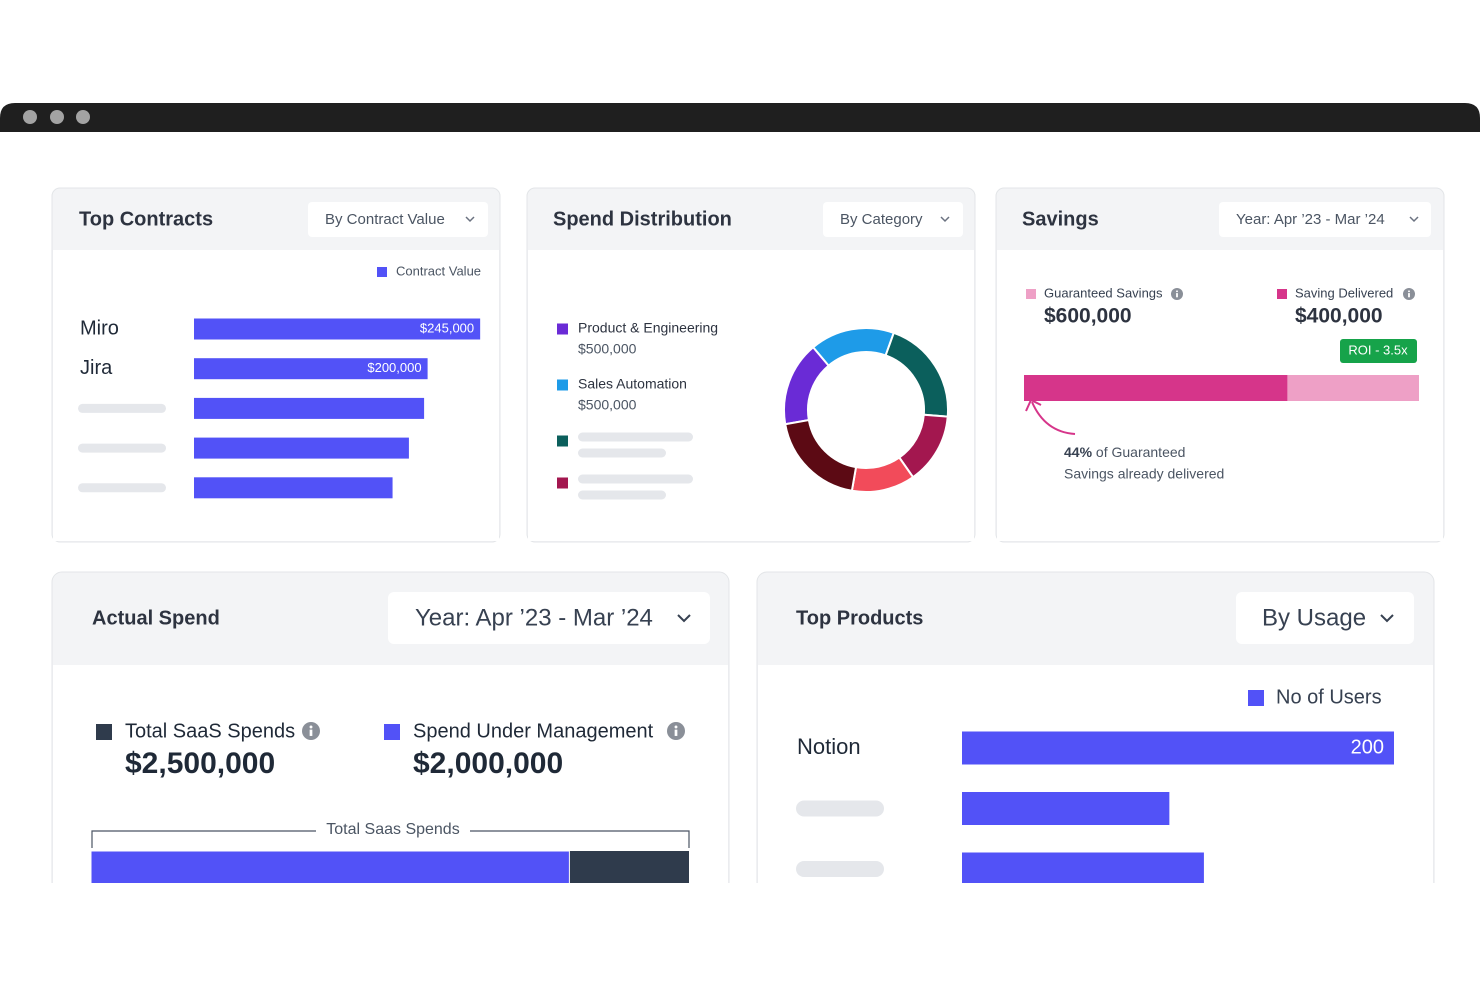  What do you see at coordinates (1314, 617) in the screenshot?
I see `dropdown-label: By Usage` at bounding box center [1314, 617].